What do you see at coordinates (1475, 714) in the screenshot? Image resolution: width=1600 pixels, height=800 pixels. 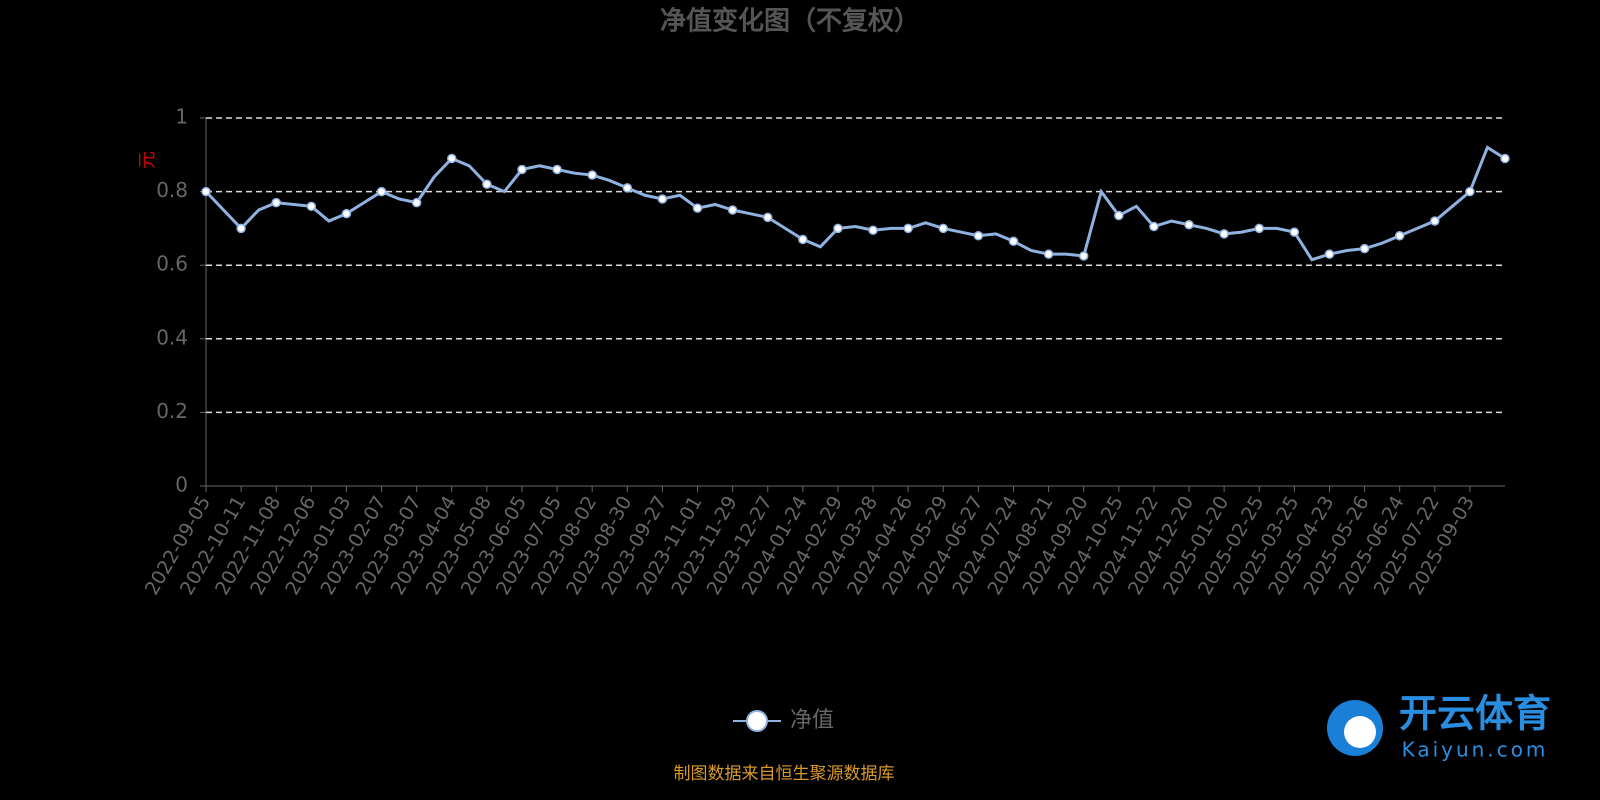 I see `watermark-brand: 开云体育` at bounding box center [1475, 714].